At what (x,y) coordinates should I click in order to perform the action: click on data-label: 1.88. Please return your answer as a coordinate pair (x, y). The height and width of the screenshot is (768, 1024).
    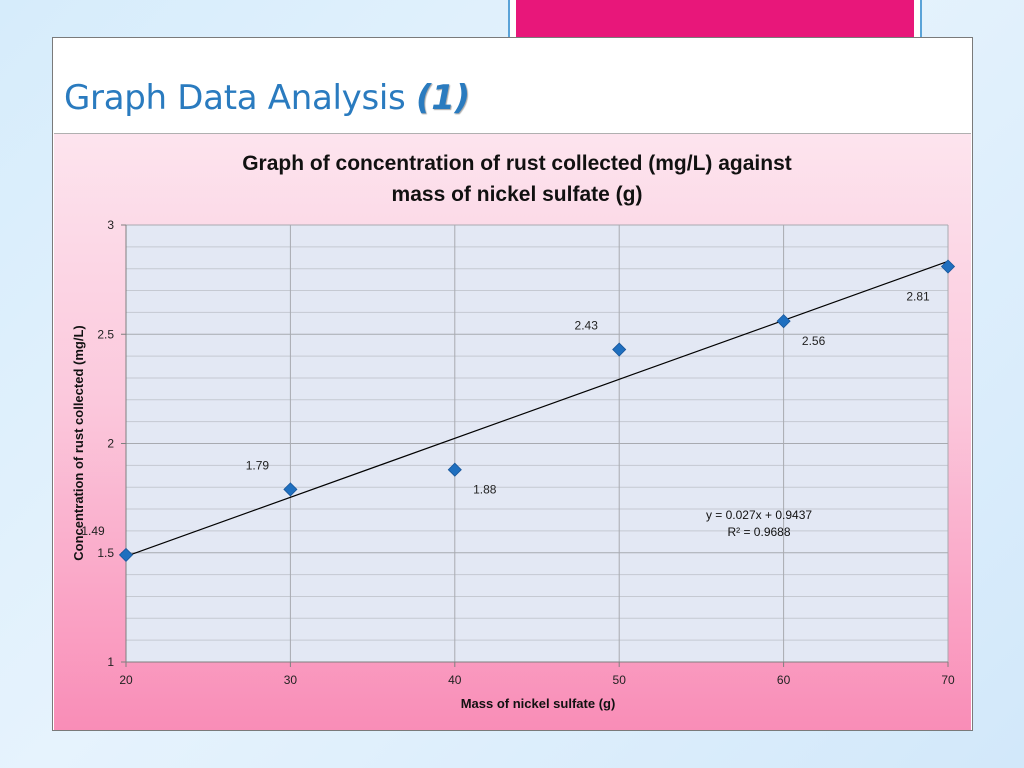
    Looking at the image, I should click on (485, 490).